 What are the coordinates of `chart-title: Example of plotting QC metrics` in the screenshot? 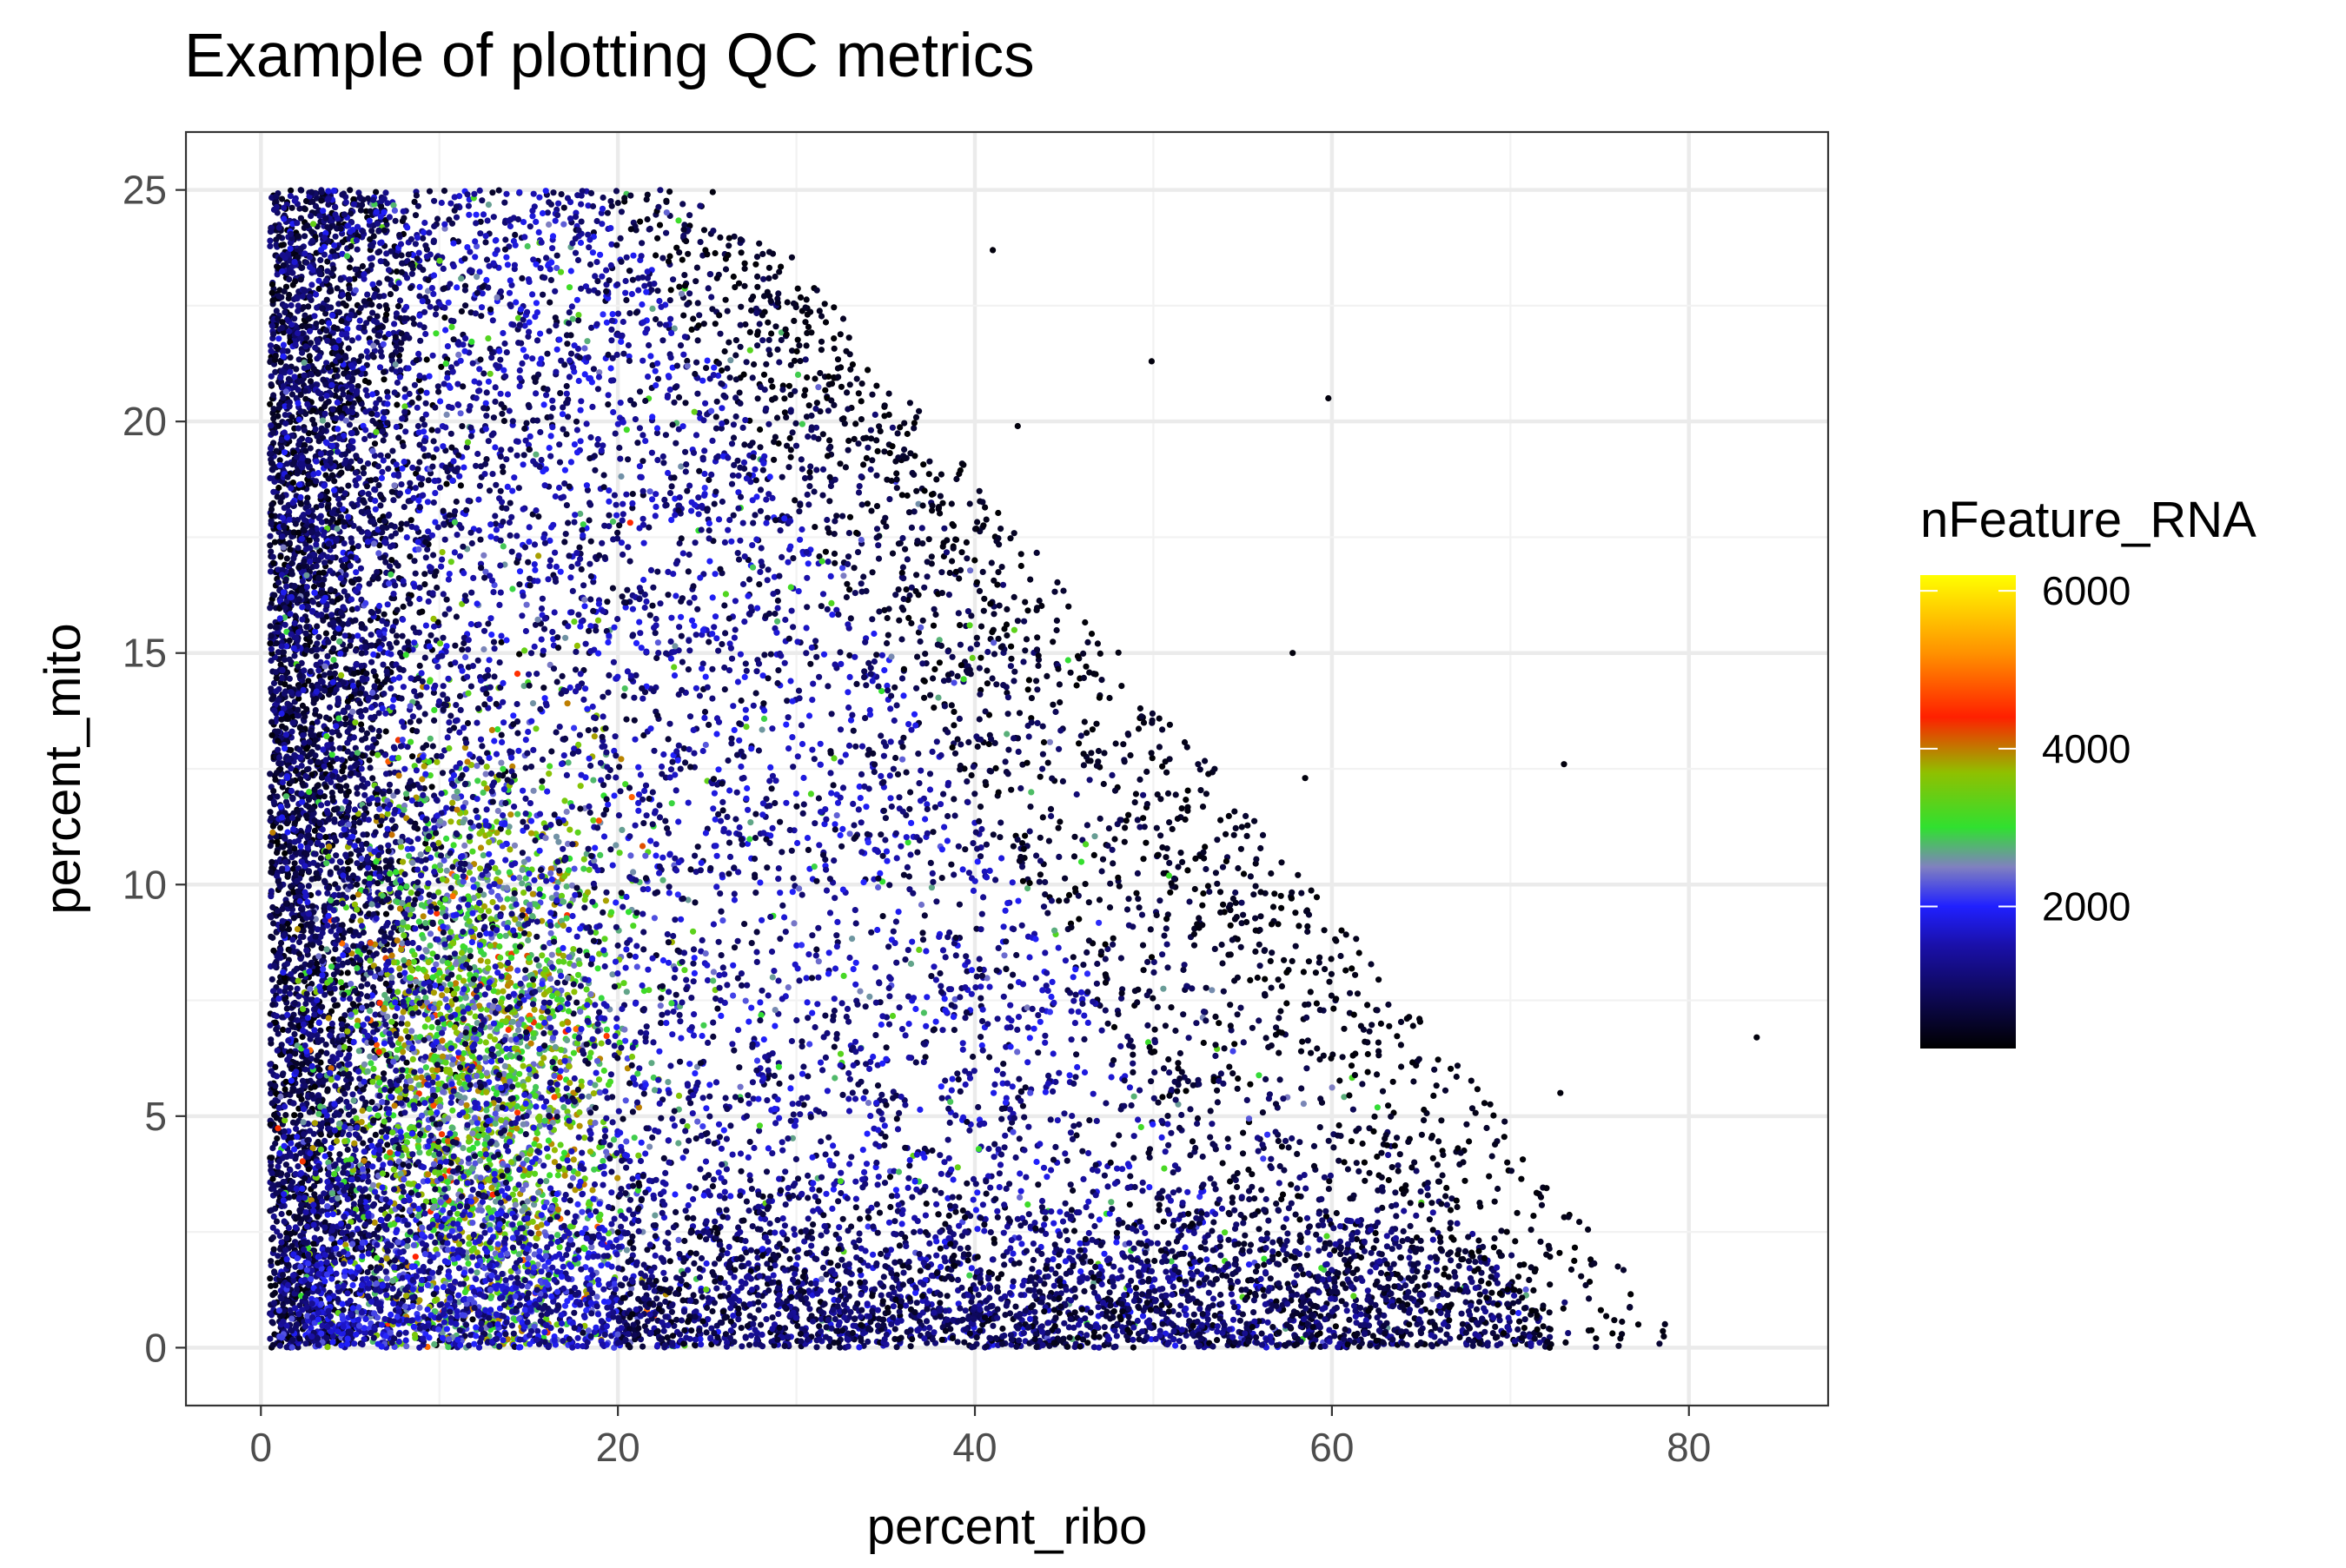 It's located at (609, 56).